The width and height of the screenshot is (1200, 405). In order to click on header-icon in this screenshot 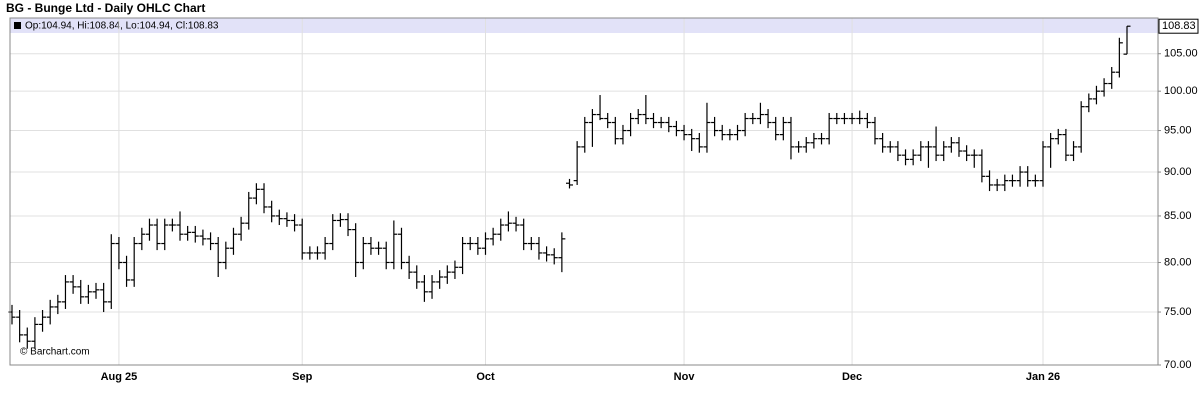, I will do `click(17, 25)`.